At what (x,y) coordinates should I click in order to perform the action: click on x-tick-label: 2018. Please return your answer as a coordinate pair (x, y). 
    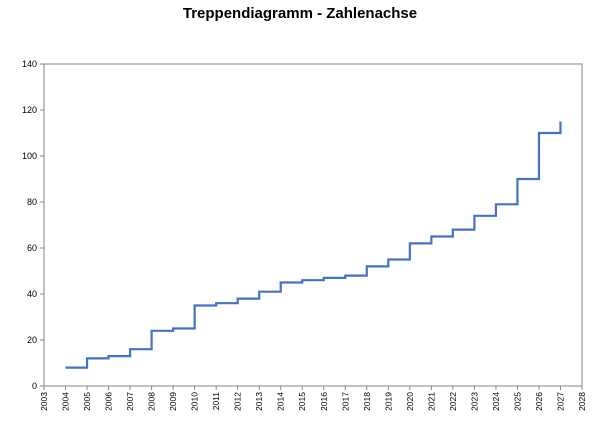
    Looking at the image, I should click on (367, 401).